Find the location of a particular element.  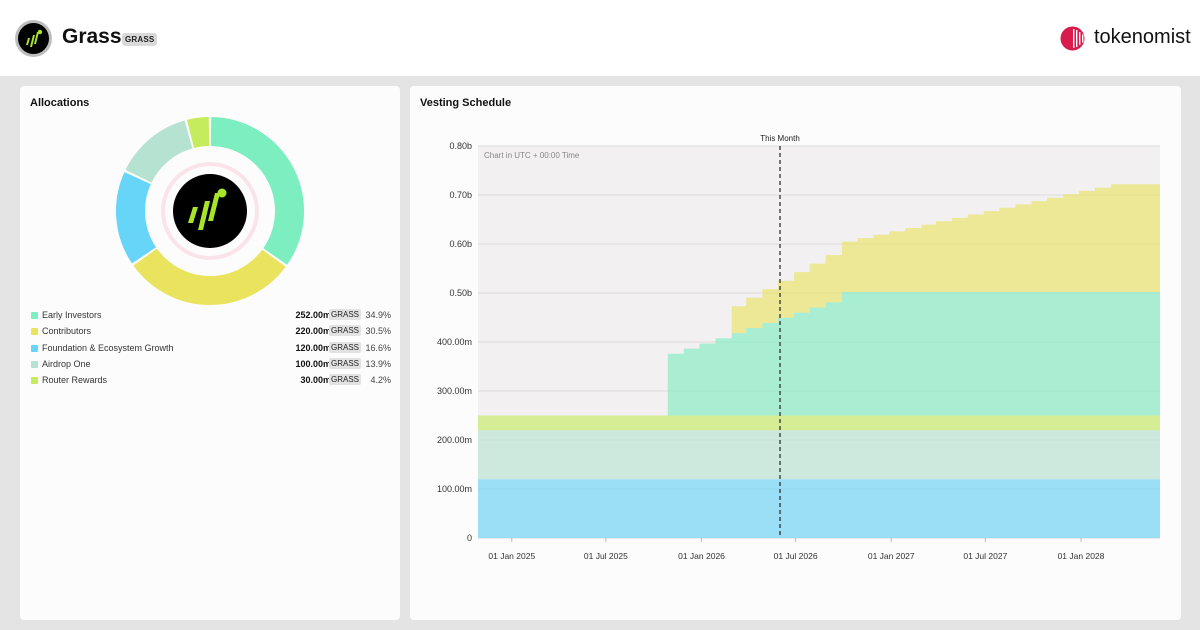

this-month-marker-label: This Month is located at coordinates (780, 138).